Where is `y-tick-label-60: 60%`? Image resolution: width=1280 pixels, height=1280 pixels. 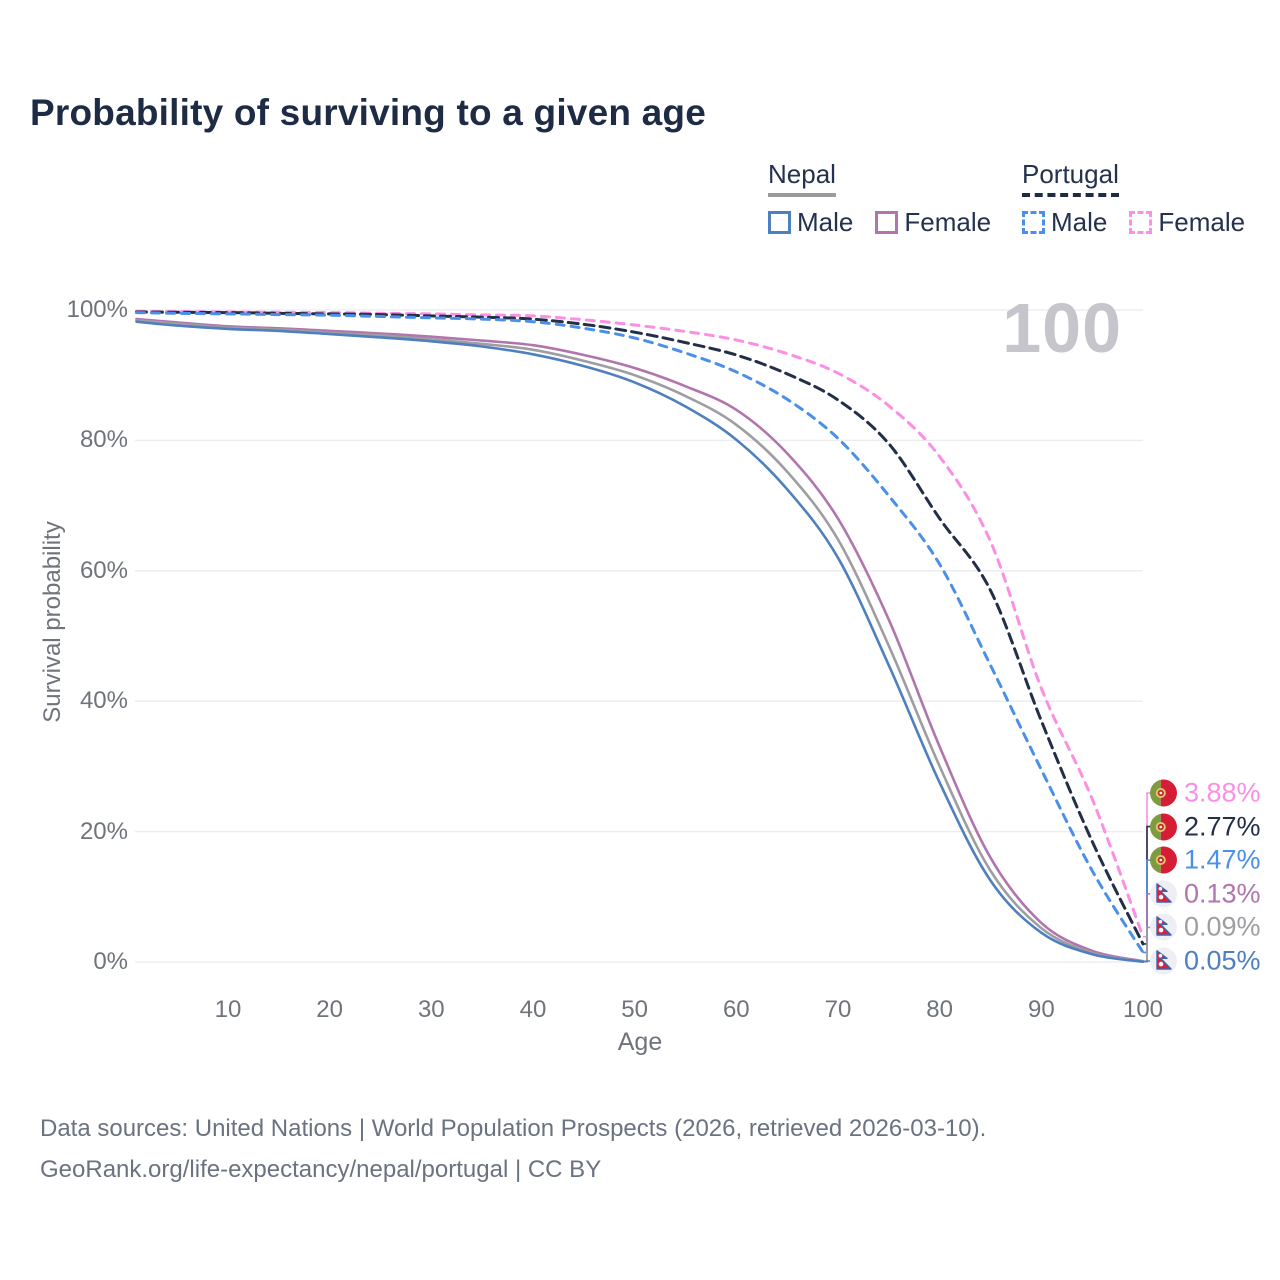
y-tick-label-60: 60% is located at coordinates (103, 570).